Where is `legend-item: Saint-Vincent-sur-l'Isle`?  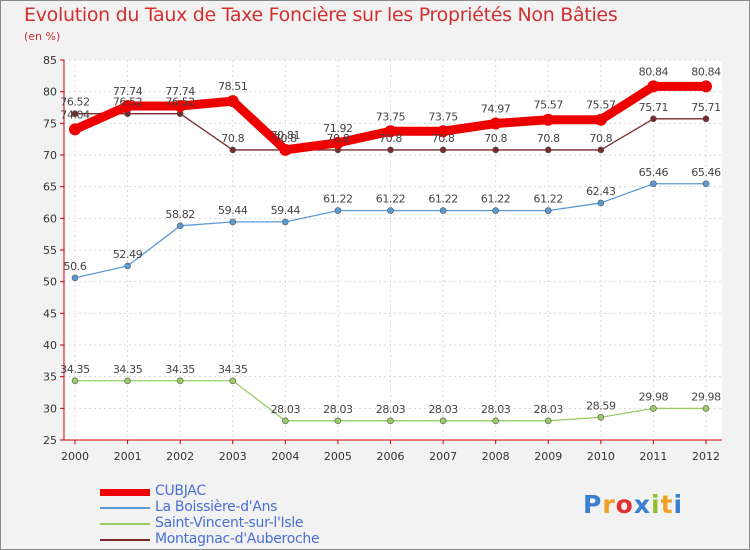 legend-item: Saint-Vincent-sur-l'Isle is located at coordinates (250, 523).